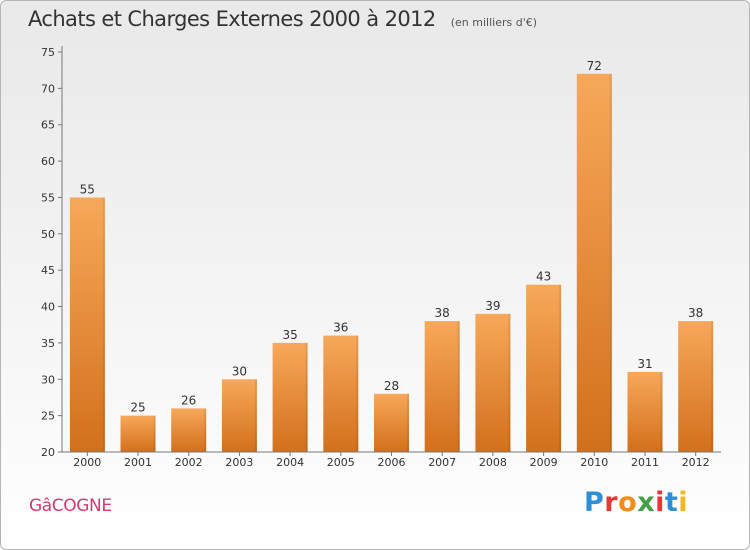  I want to click on proxiti-logo: Proxiti, so click(636, 502).